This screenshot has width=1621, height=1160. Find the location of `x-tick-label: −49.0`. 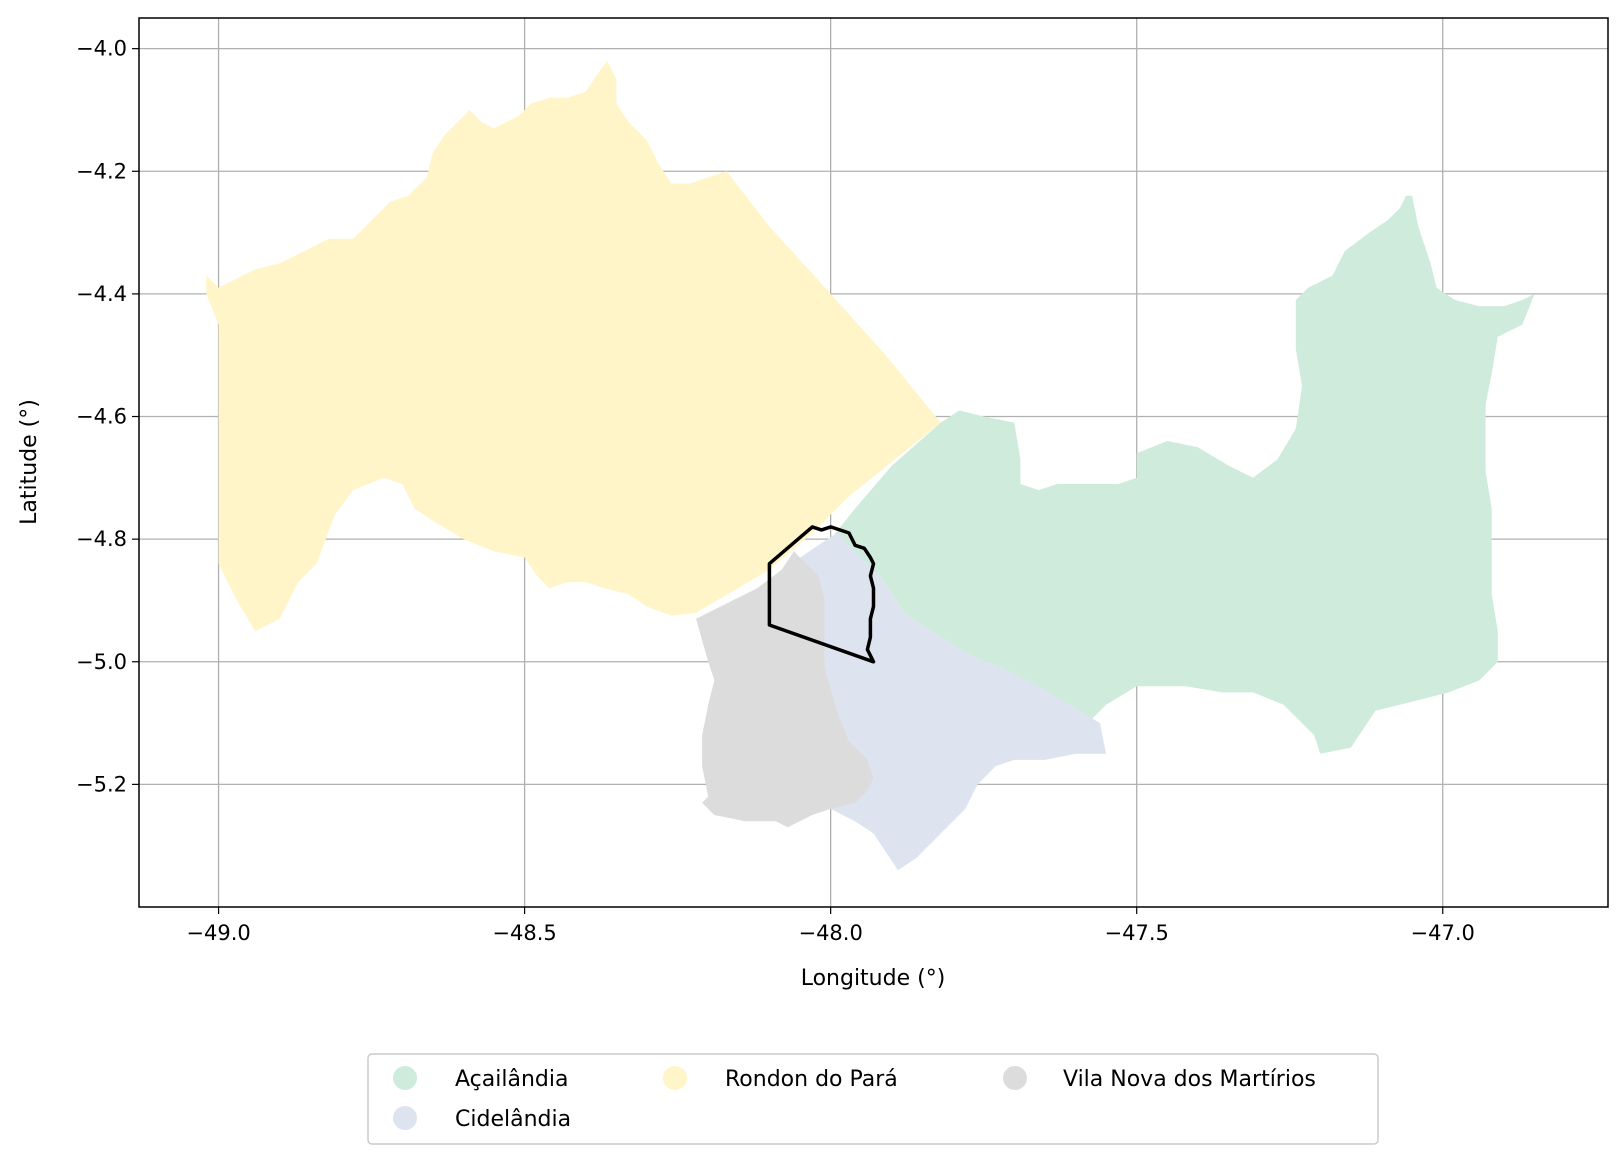

x-tick-label: −49.0 is located at coordinates (218, 933).